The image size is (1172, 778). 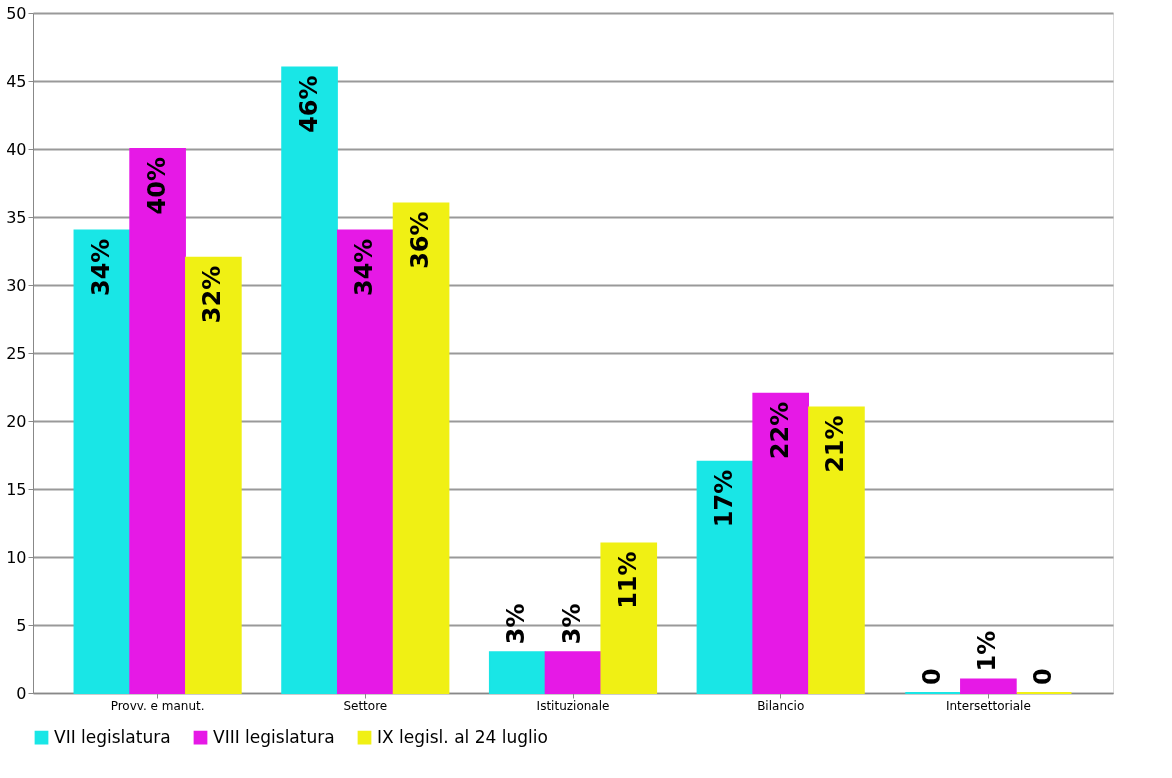 What do you see at coordinates (16, 353) in the screenshot?
I see `y-tick-label: 25` at bounding box center [16, 353].